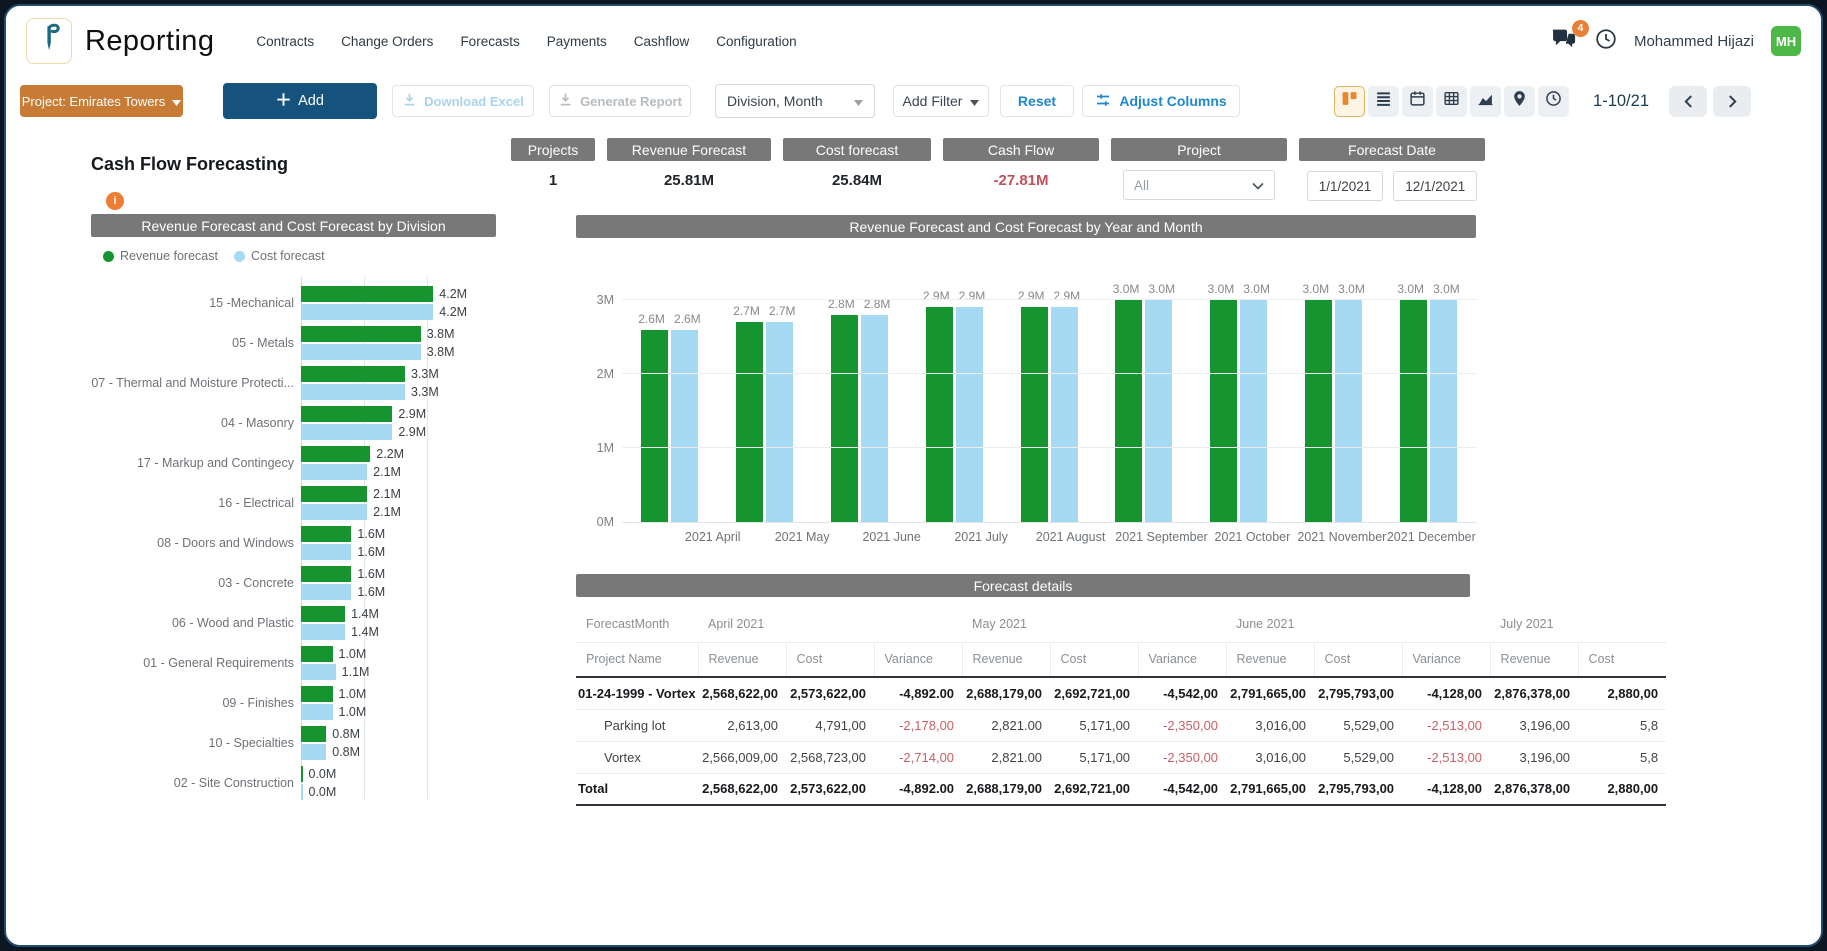 Image resolution: width=1827 pixels, height=951 pixels. What do you see at coordinates (474, 101) in the screenshot?
I see `download-excel-label: Download Excel` at bounding box center [474, 101].